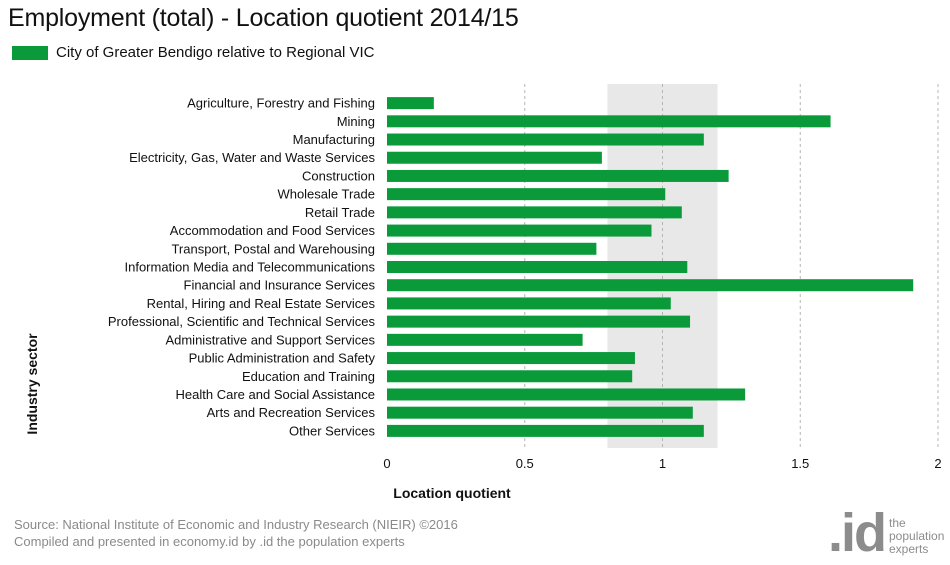 This screenshot has width=950, height=565. Describe the element at coordinates (340, 212) in the screenshot. I see `category-label-6: Retail Trade` at that location.